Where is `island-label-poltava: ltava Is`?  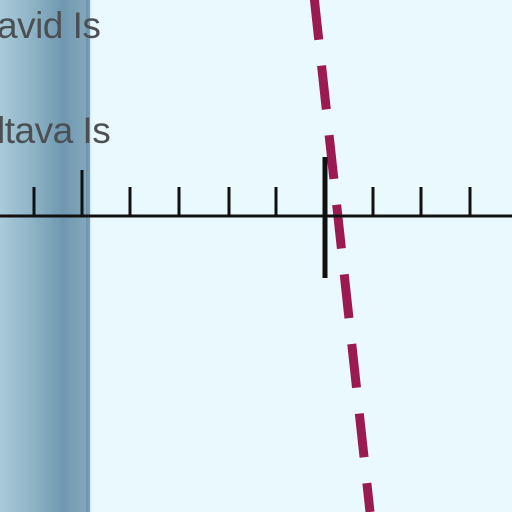
island-label-poltava: ltava Is is located at coordinates (55, 130).